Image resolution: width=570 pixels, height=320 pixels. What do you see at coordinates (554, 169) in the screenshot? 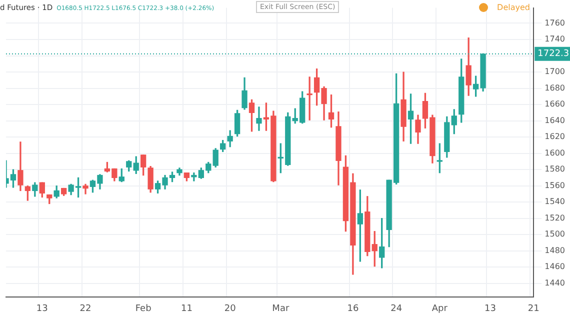
I see `y-tick-label: 1580` at bounding box center [554, 169].